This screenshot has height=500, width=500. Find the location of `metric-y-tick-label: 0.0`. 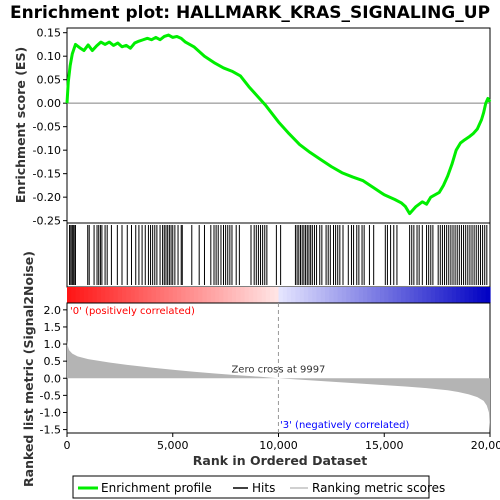

metric-y-tick-label: 0.0 is located at coordinates (53, 378).